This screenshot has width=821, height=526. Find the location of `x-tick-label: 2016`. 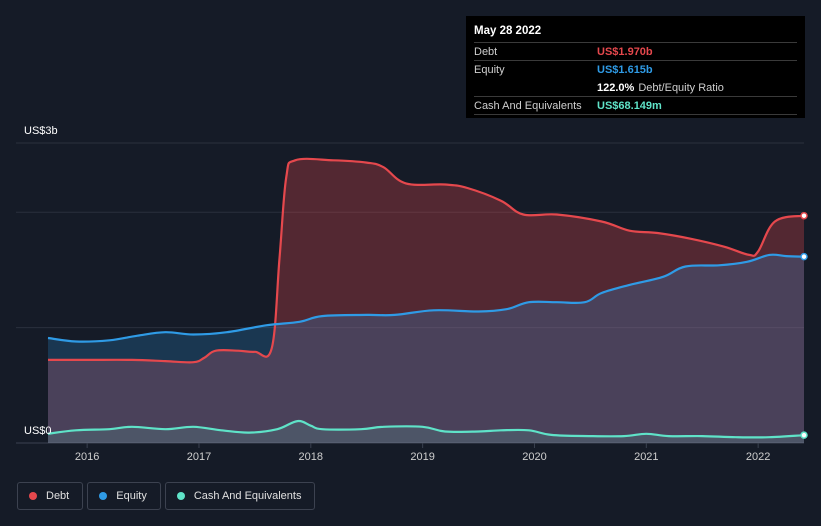

x-tick-label: 2016 is located at coordinates (87, 457).